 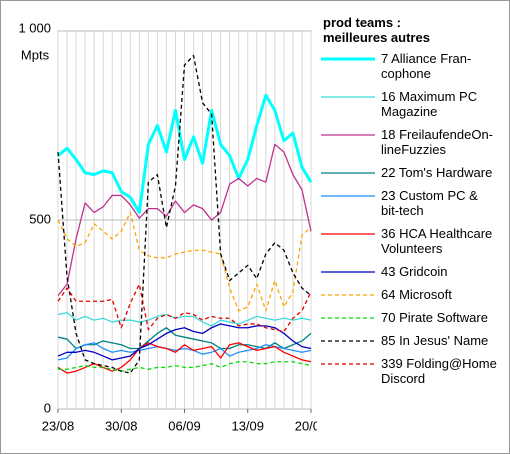 I want to click on y-tick-label: 1 000, so click(x=34, y=27).